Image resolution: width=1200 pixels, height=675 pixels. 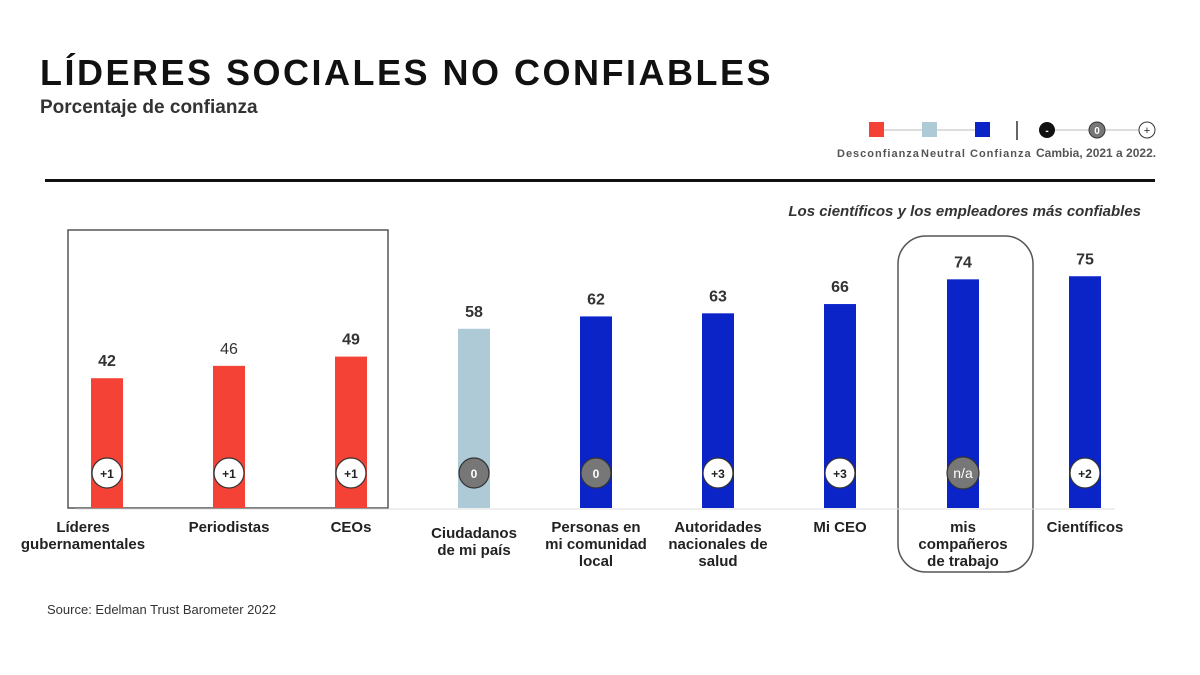 I want to click on category-label: Científicos, so click(x=1085, y=527).